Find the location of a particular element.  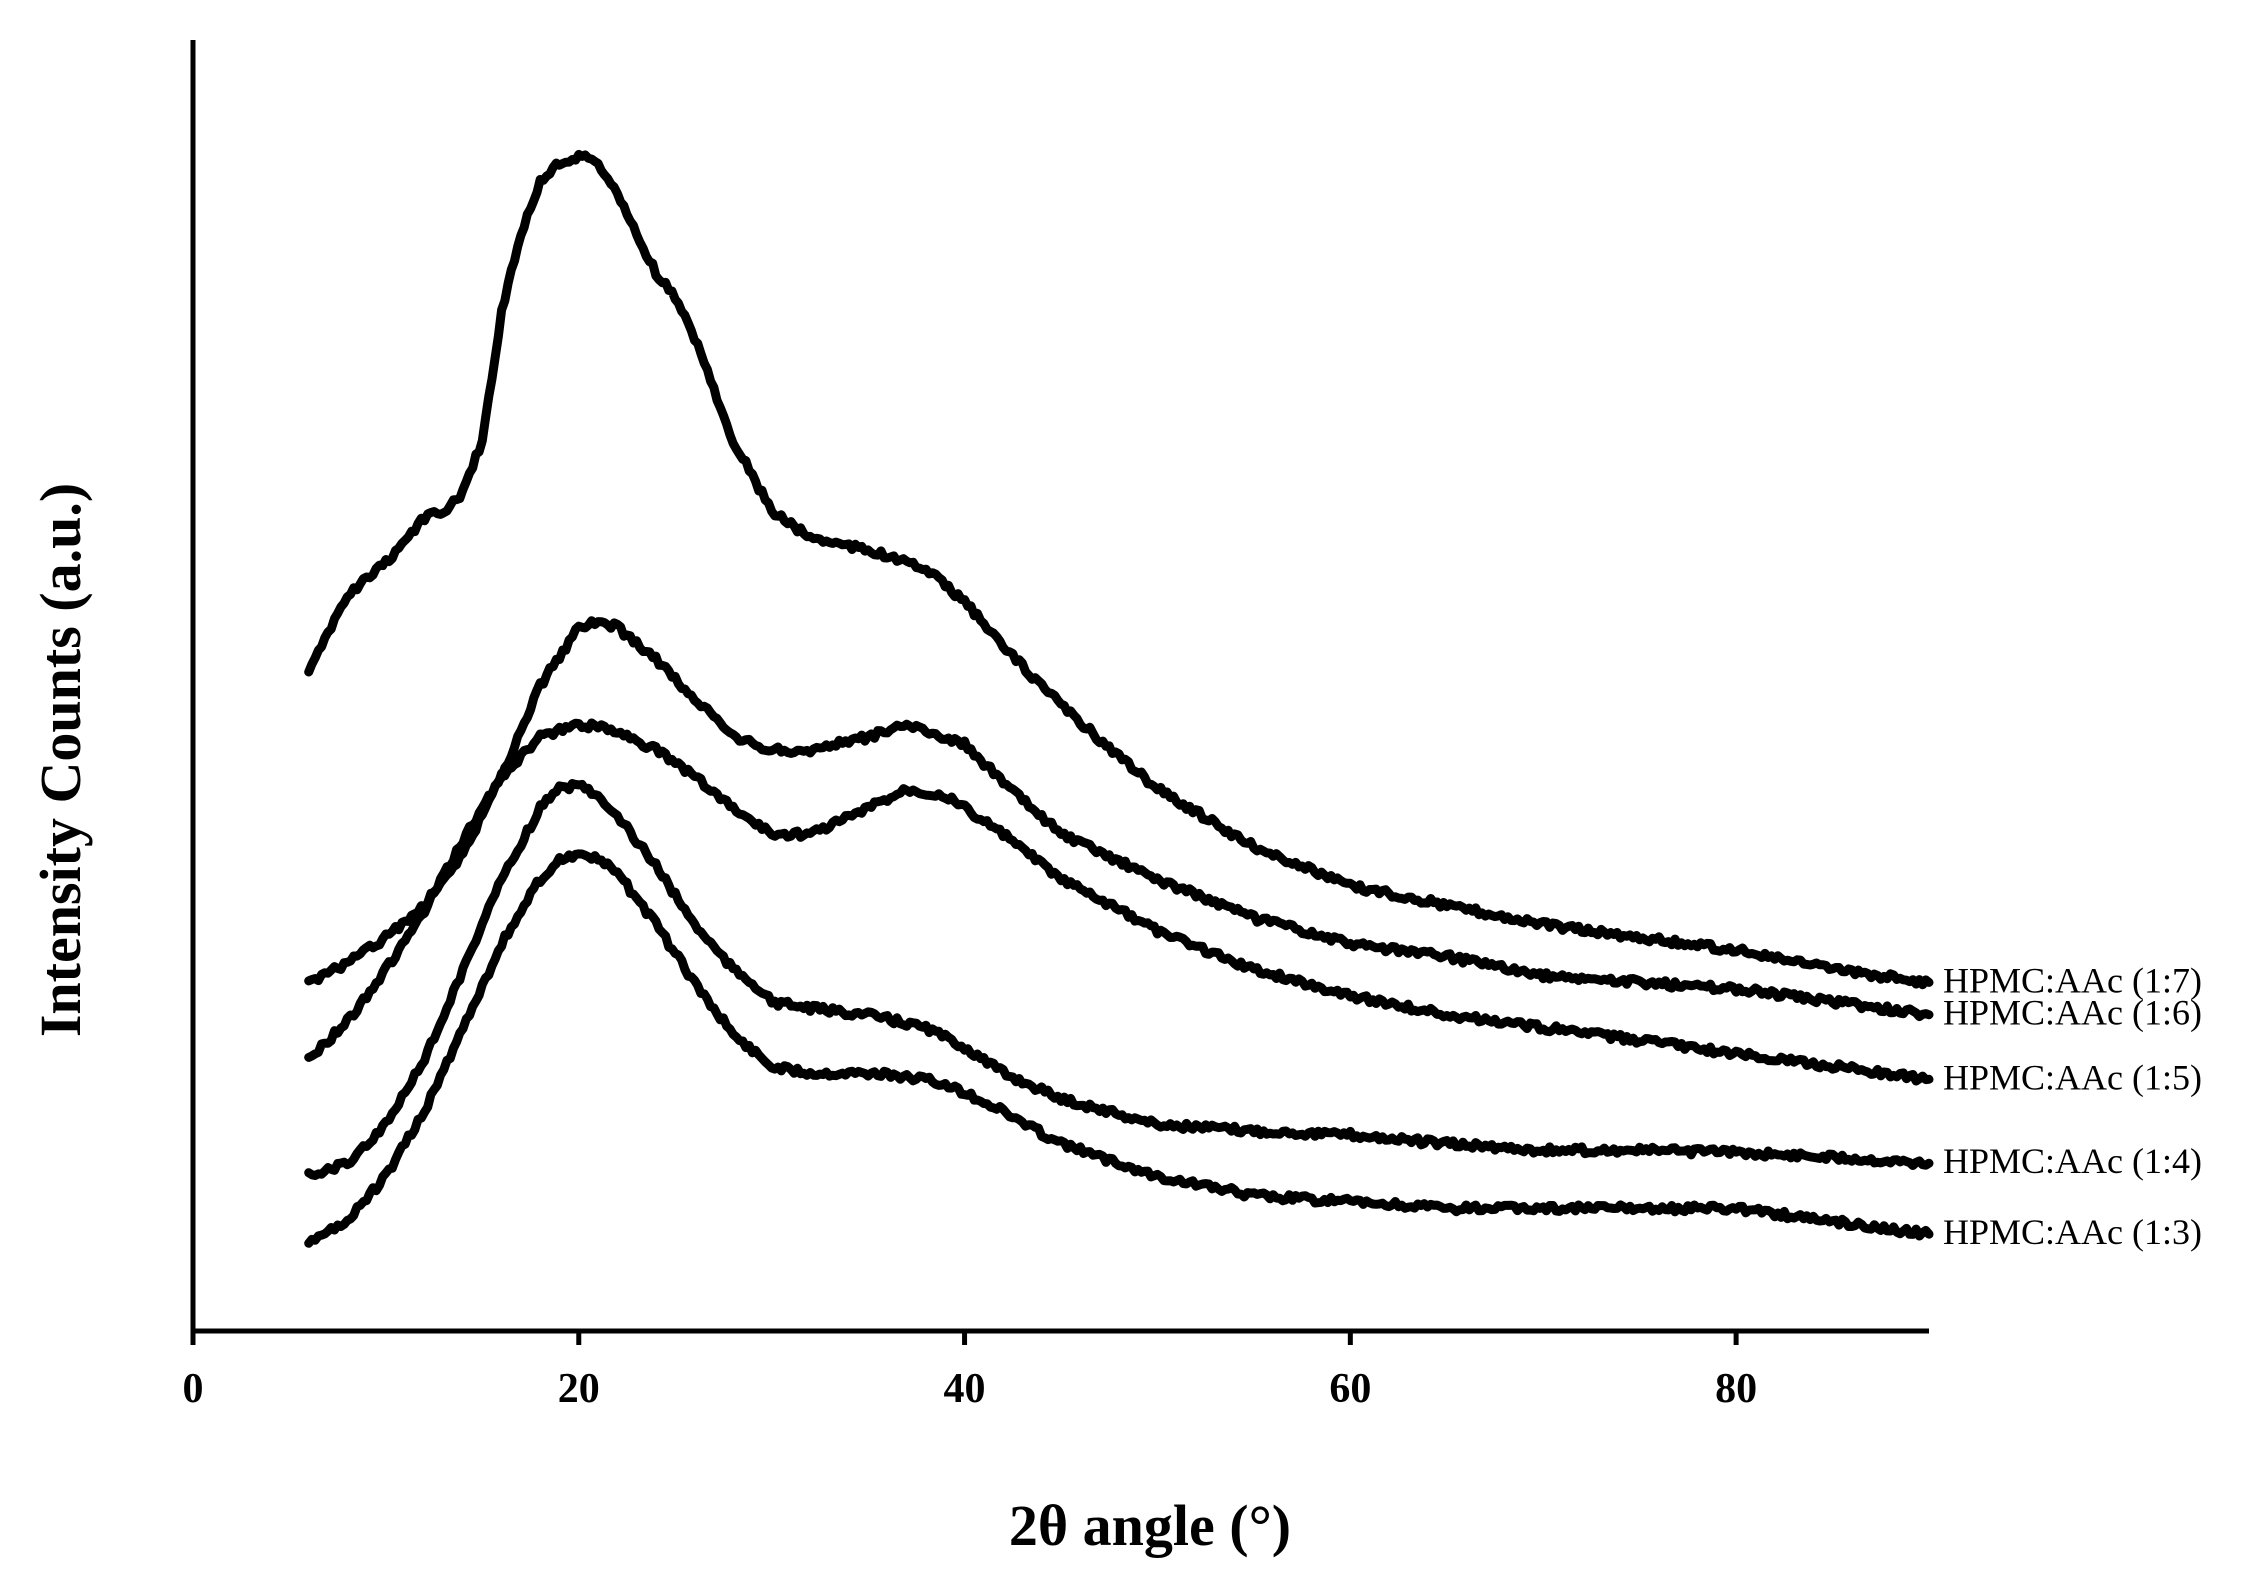

series-label: HPMC:AAc (1:7) is located at coordinates (2072, 980).